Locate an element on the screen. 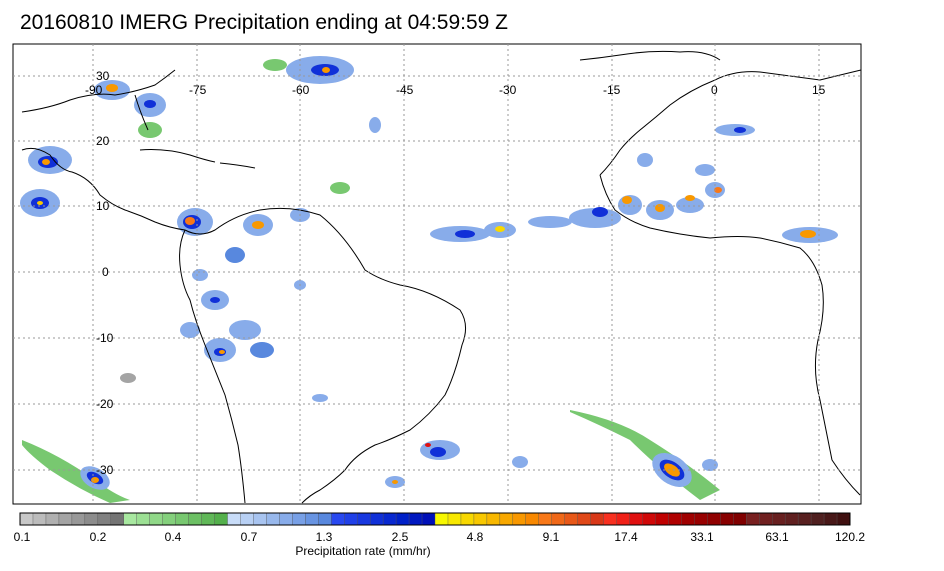 The image size is (944, 571). colorbar-label: 0.2 is located at coordinates (98, 537).